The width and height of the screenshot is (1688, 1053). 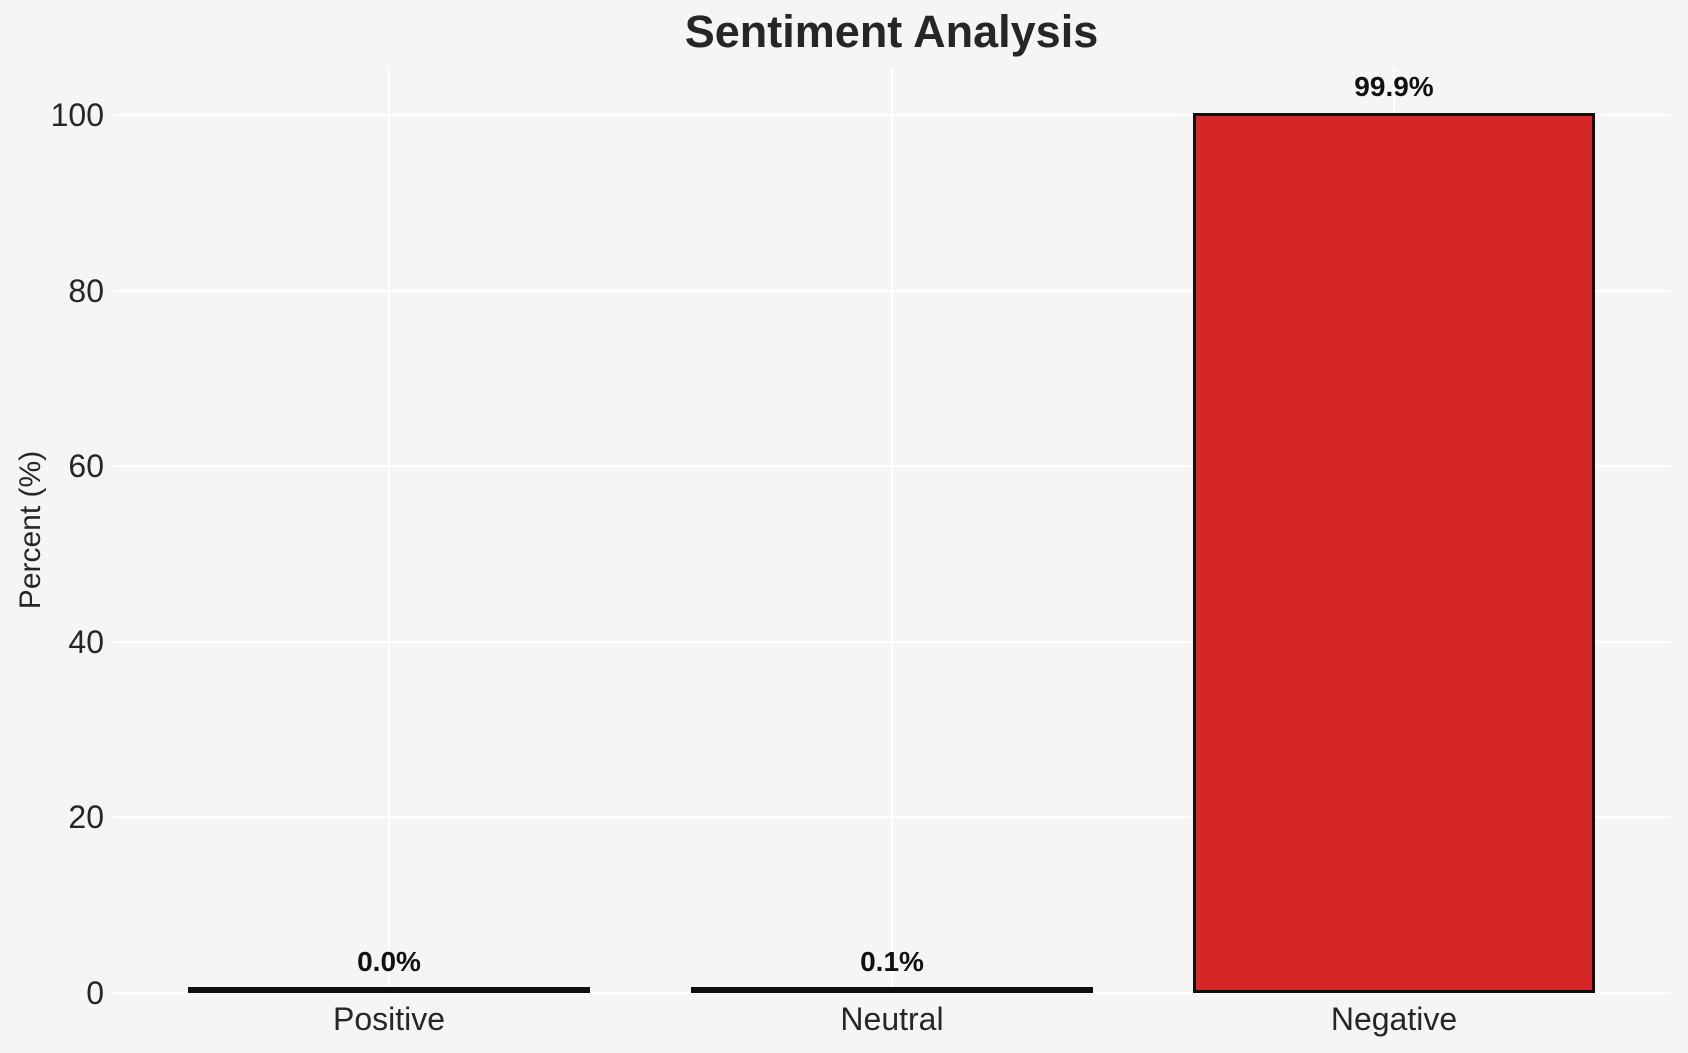 I want to click on chart-title: Sentiment Analysis, so click(x=891, y=31).